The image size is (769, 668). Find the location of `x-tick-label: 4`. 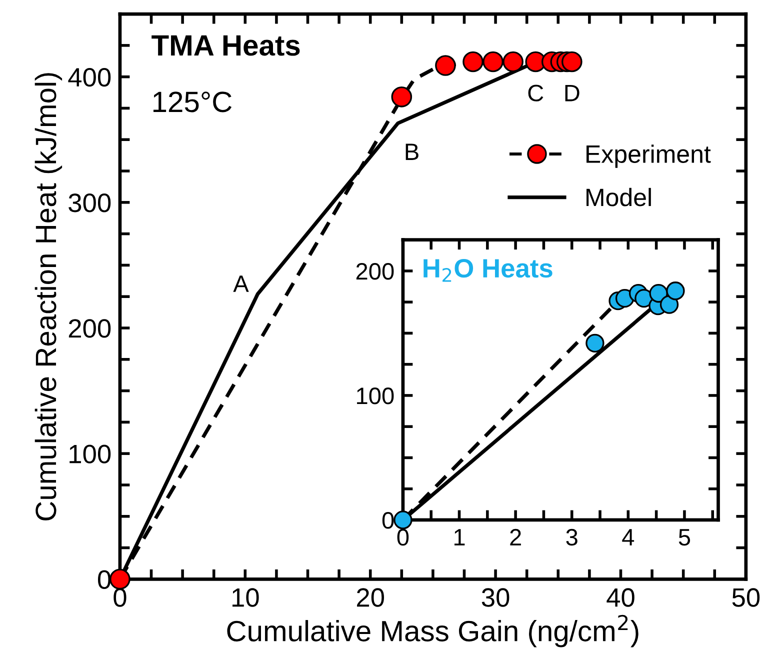

x-tick-label: 4 is located at coordinates (628, 537).